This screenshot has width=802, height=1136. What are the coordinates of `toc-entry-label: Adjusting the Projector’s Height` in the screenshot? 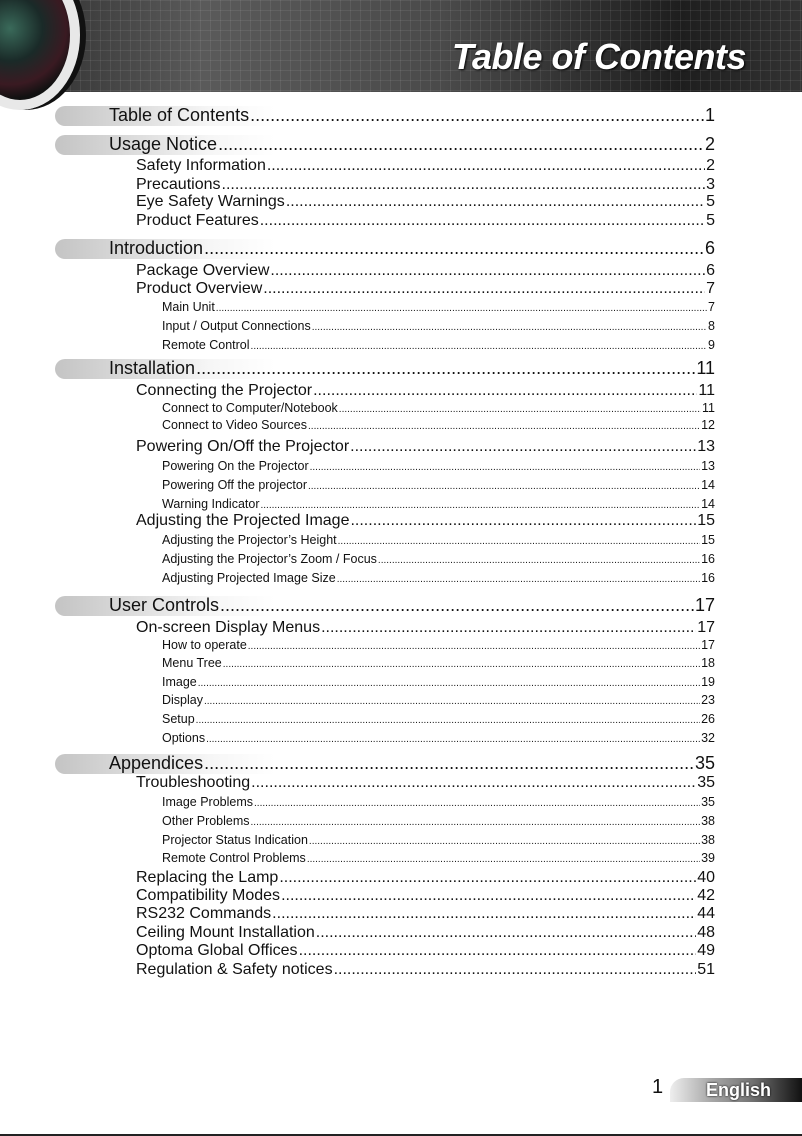 It's located at (249, 540).